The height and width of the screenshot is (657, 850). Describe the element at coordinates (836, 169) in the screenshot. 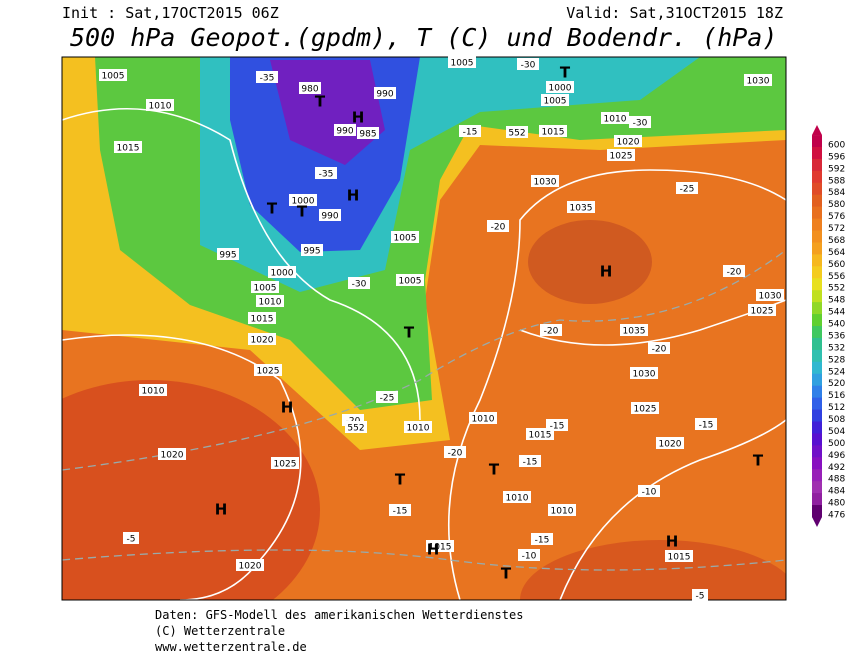

I see `legend-label: 592` at that location.